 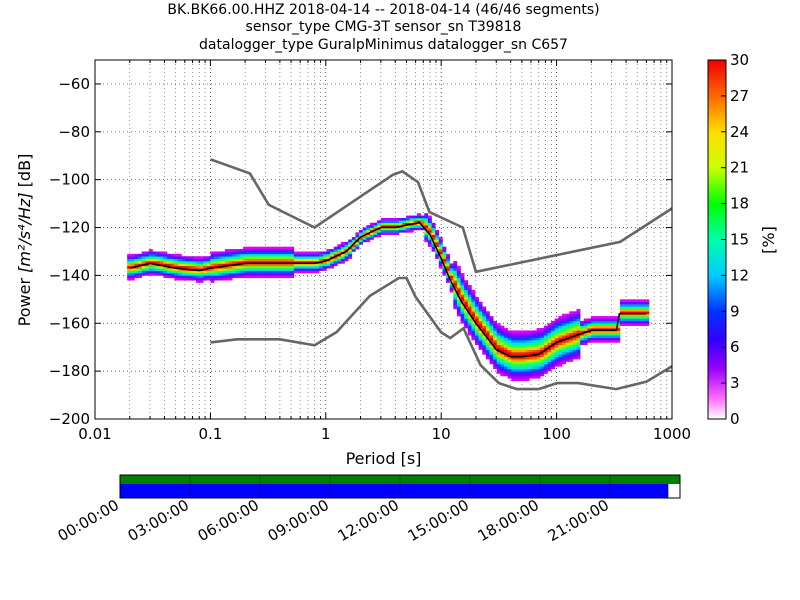 What do you see at coordinates (735, 347) in the screenshot?
I see `colorbar-tick-label: 6` at bounding box center [735, 347].